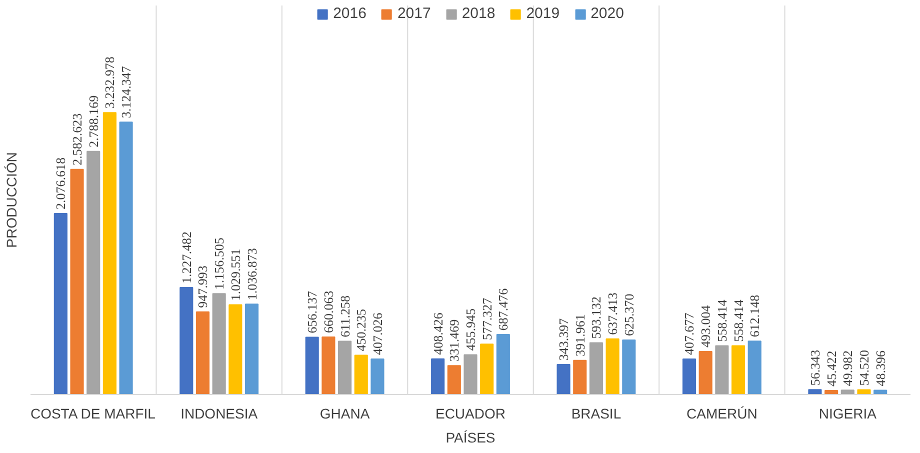  I want to click on data-label: 407.026, so click(377, 334).